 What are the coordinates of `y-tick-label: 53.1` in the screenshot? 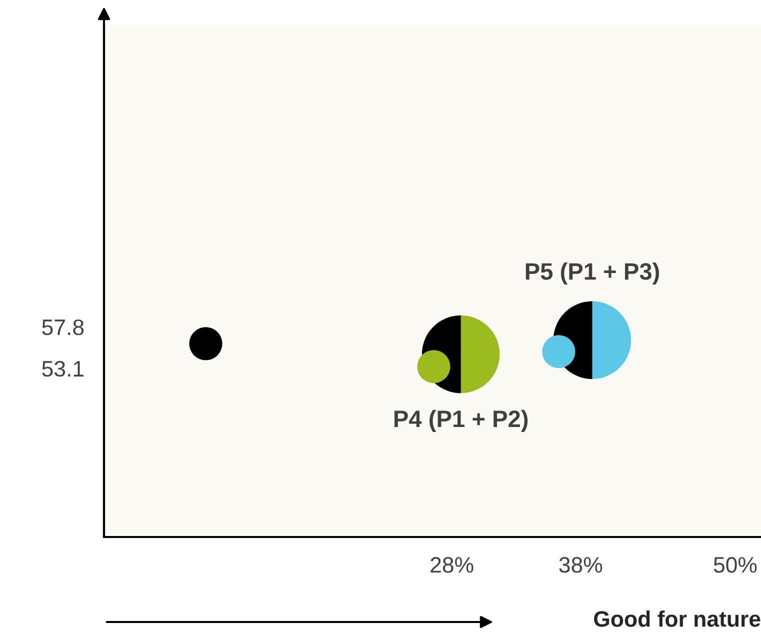 It's located at (63, 368).